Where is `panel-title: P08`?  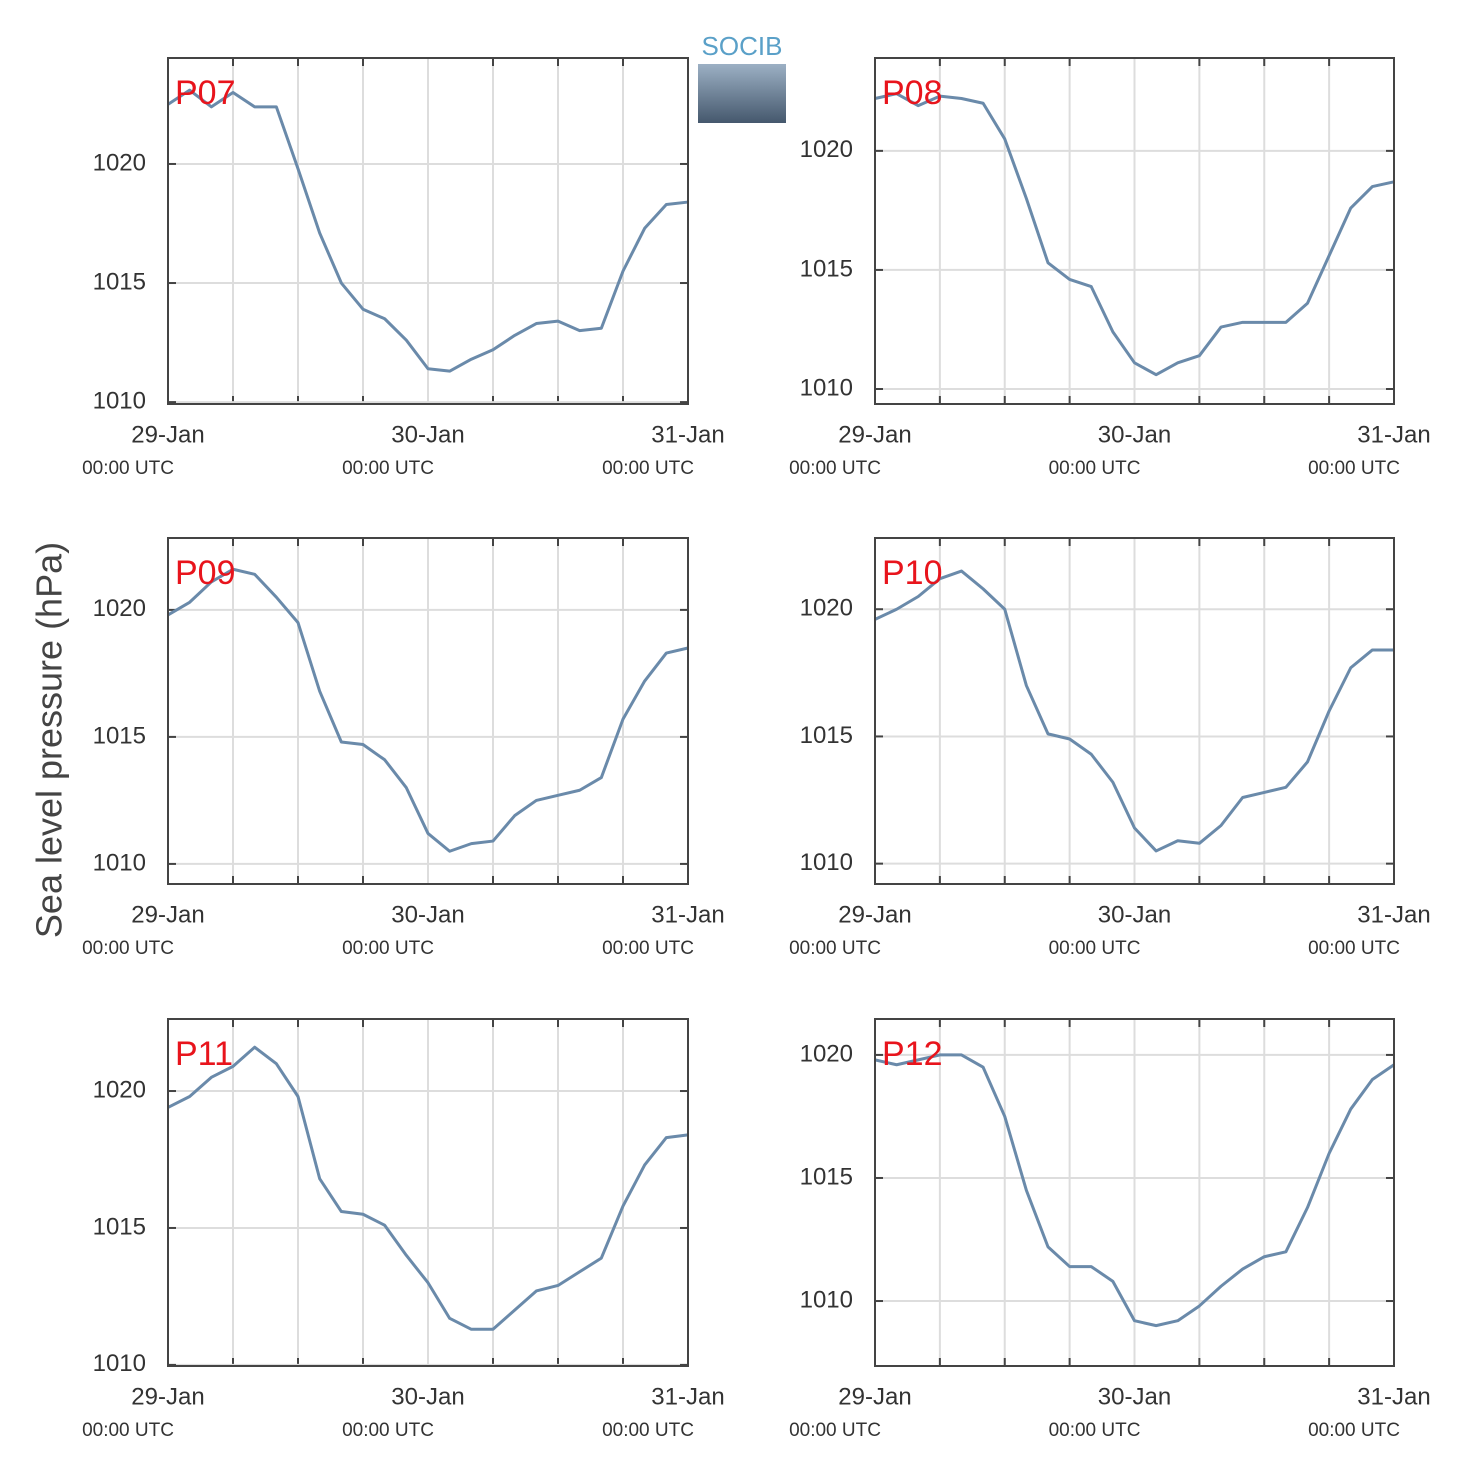 panel-title: P08 is located at coordinates (912, 93).